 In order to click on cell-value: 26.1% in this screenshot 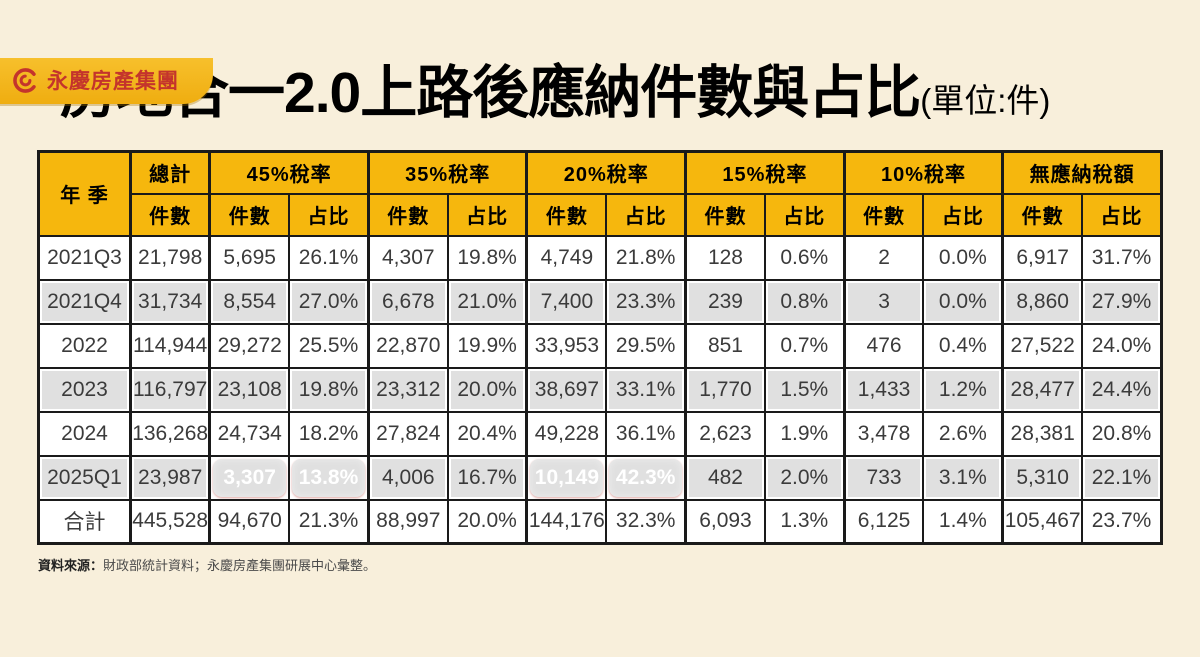, I will do `click(328, 257)`.